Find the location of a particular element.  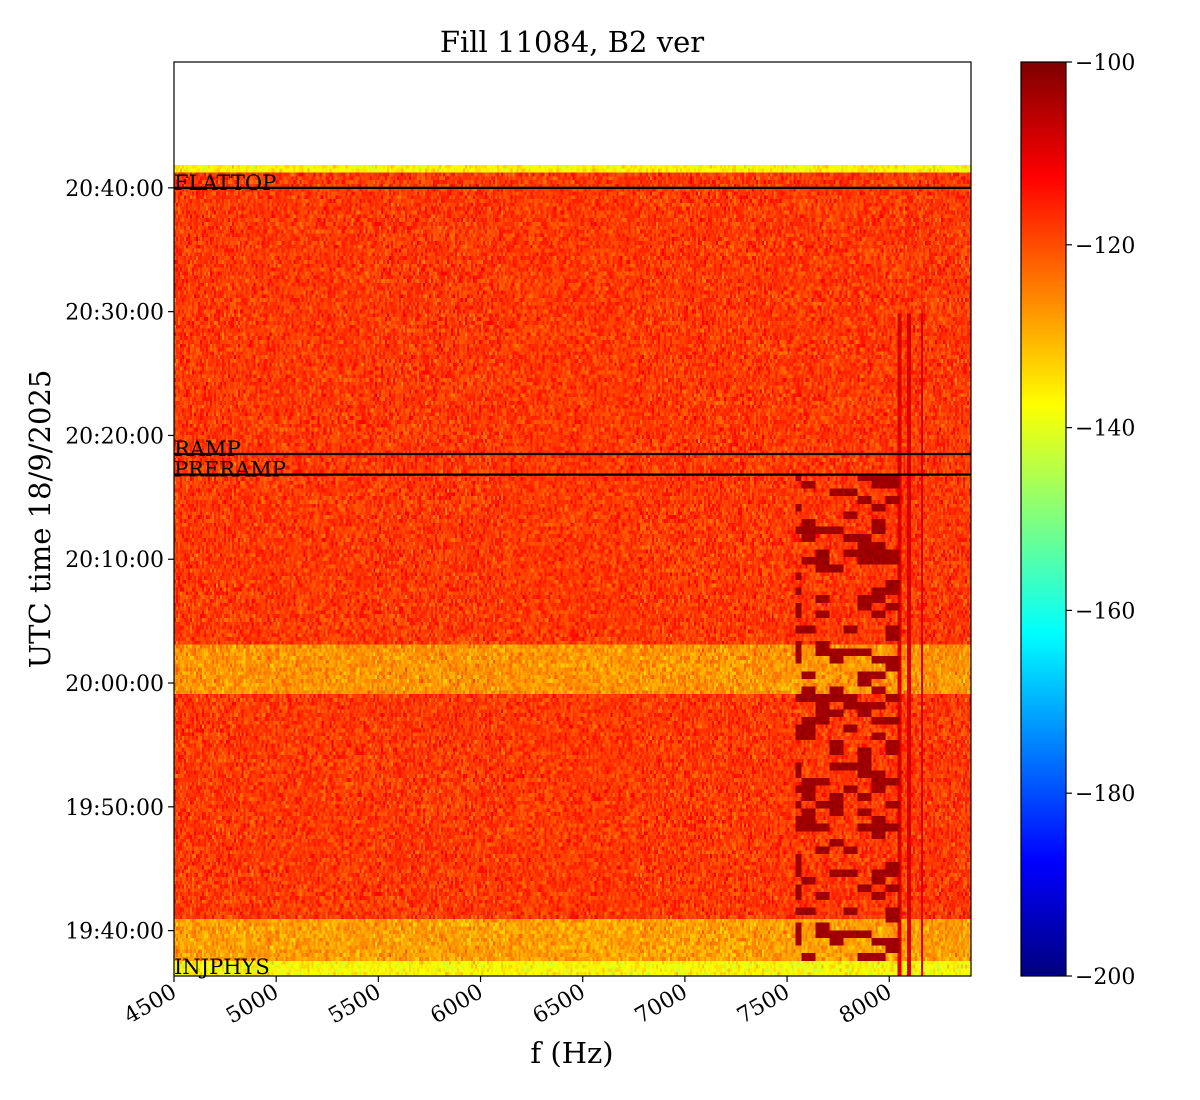

x-tick-label: 5500 is located at coordinates (354, 1005).